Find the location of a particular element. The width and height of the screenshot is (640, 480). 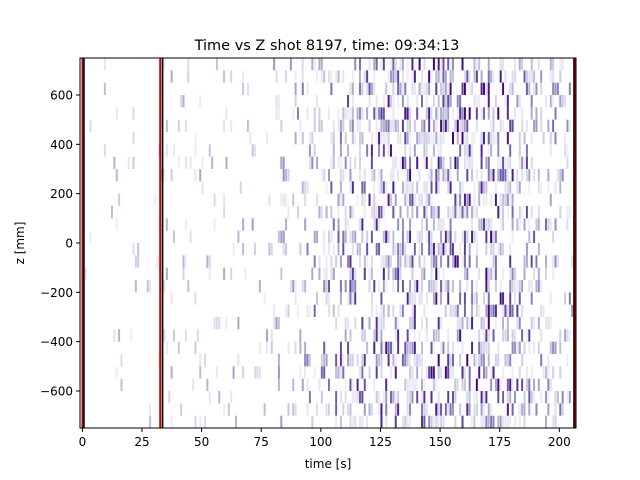

x-tick-label: 0 is located at coordinates (83, 442).